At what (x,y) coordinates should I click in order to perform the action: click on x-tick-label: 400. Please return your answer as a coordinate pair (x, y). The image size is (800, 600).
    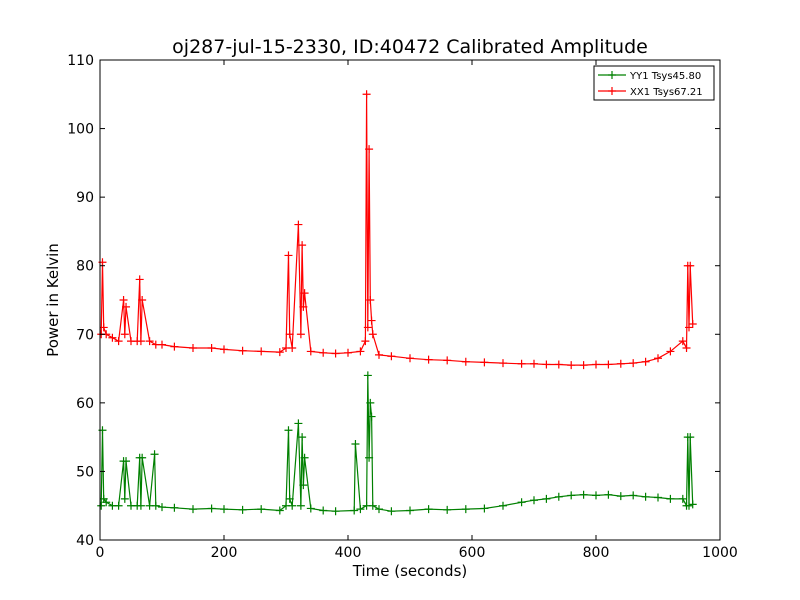
    Looking at the image, I should click on (348, 553).